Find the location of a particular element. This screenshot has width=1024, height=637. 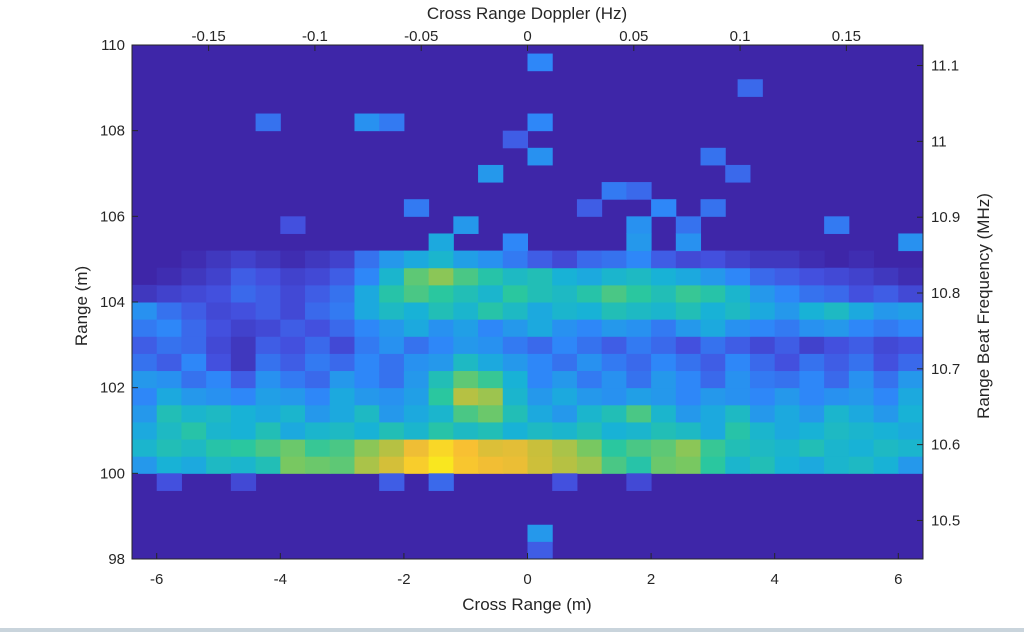

right-tick-label: 10.7 is located at coordinates (945, 369).